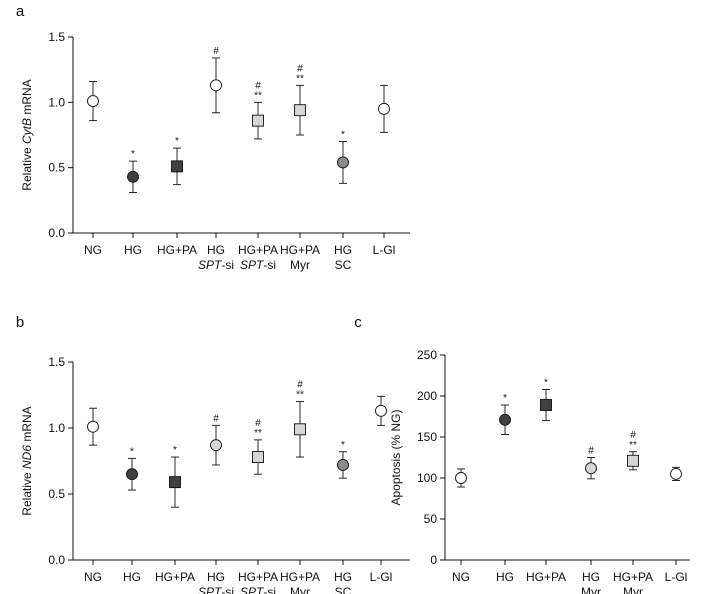  What do you see at coordinates (20, 322) in the screenshot?
I see `panel-letter: b` at bounding box center [20, 322].